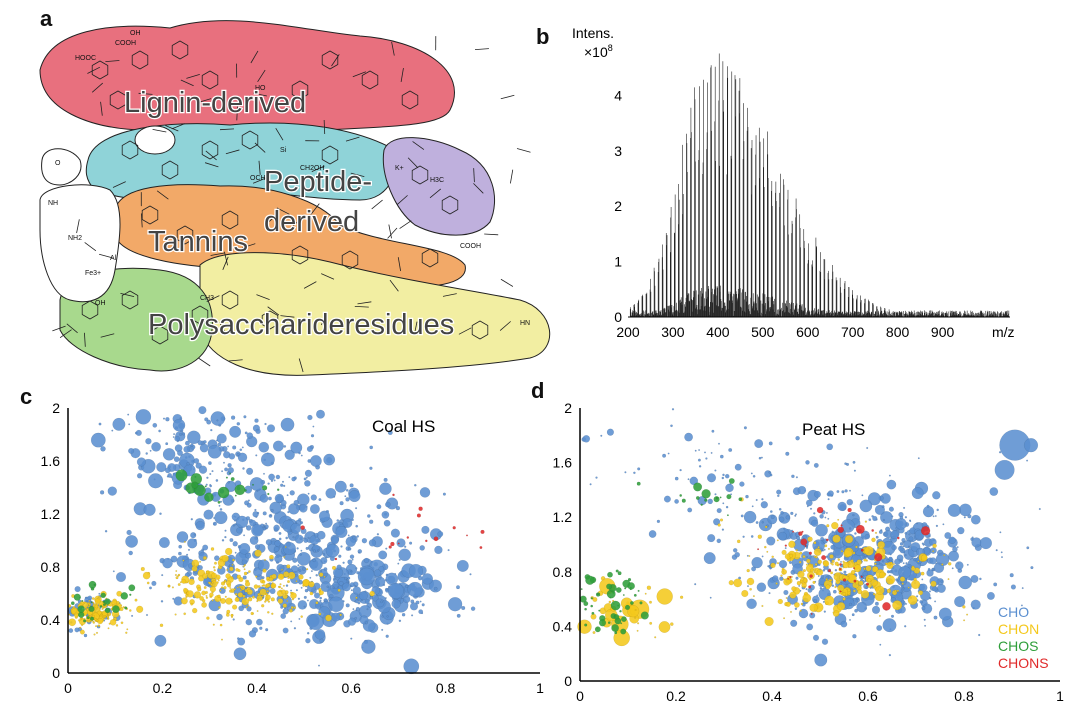 This screenshot has height=727, width=1085. What do you see at coordinates (311, 222) in the screenshot?
I see `label-peptide-2: derived` at bounding box center [311, 222].